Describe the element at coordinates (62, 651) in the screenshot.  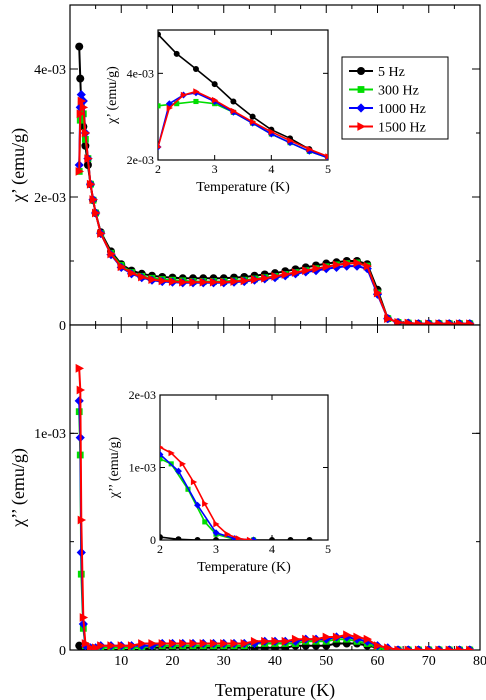
I see `bottom-ytick-label: 0` at that location.